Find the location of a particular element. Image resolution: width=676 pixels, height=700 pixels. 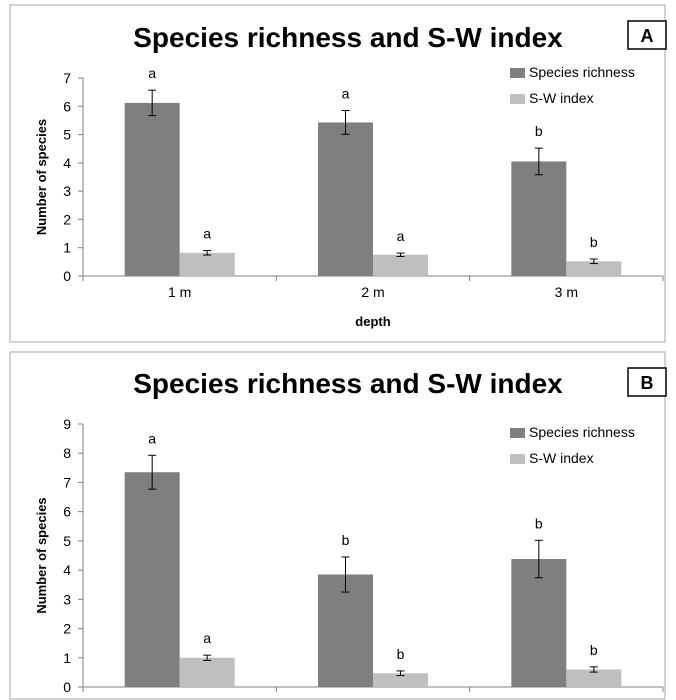

x-tick-label: Muddy is located at coordinates (373, 698).